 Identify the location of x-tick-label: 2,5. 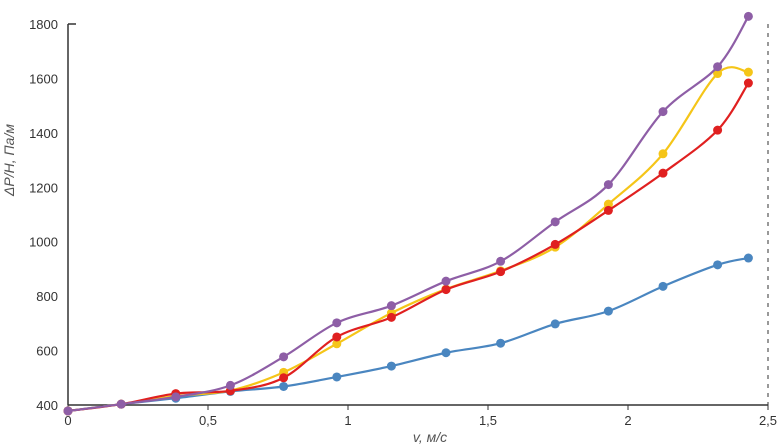
(768, 420).